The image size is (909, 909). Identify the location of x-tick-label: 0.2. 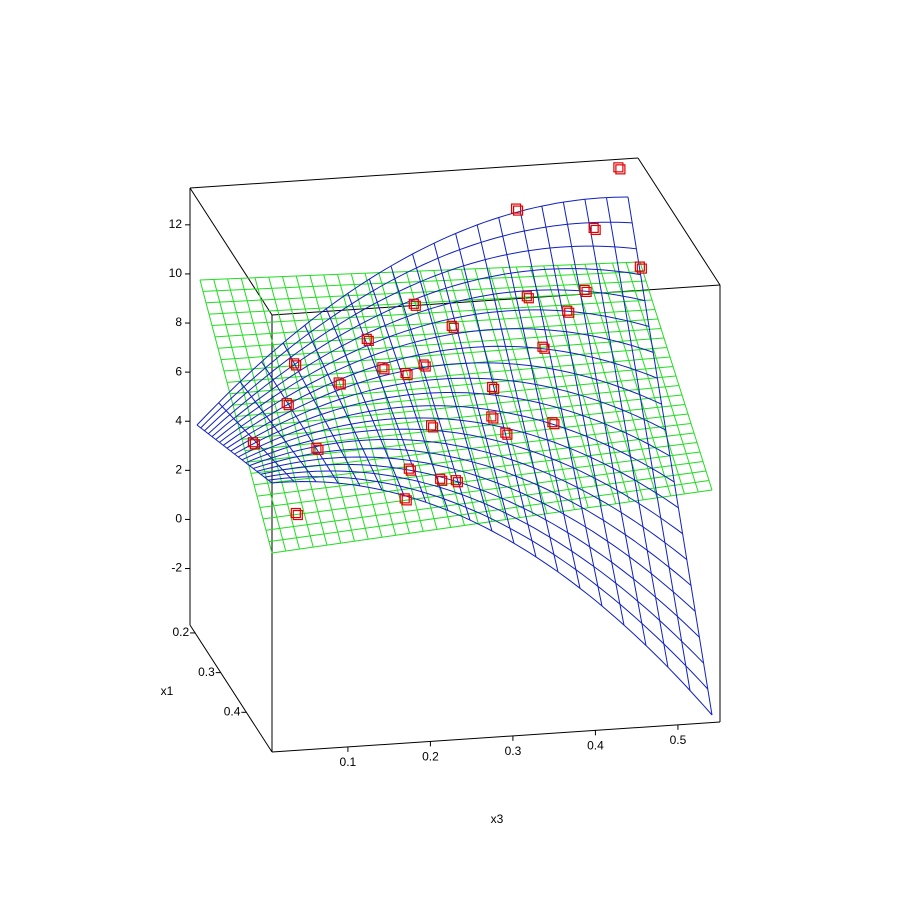
(430, 757).